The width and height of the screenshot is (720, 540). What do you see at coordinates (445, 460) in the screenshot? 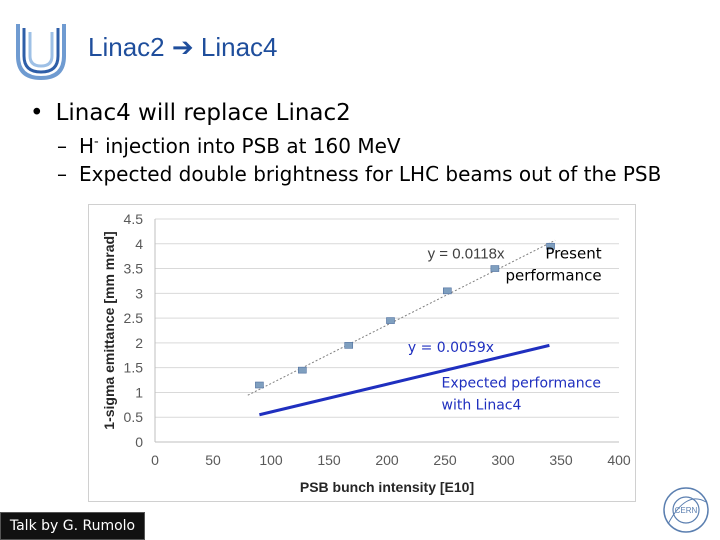
I see `x-tick-label: 250` at bounding box center [445, 460].